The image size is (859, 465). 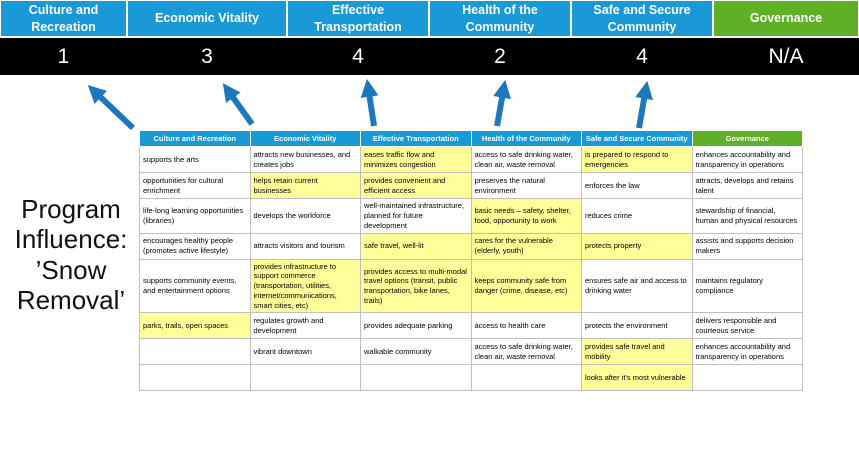 What do you see at coordinates (416, 246) in the screenshot?
I see `table-cell-highlighted: safe travel, well-lit` at bounding box center [416, 246].